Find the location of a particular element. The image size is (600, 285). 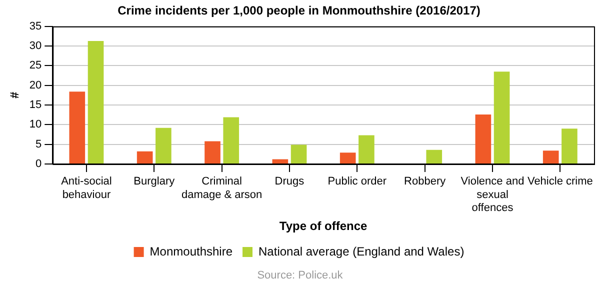

y-tick-label: 25 is located at coordinates (35, 66).